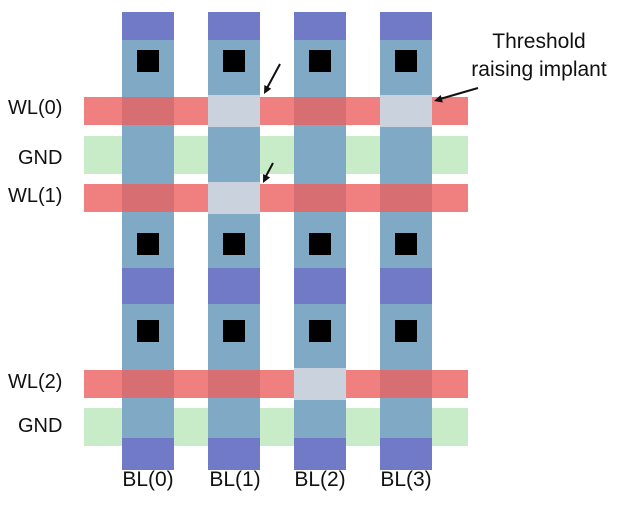 The image size is (630, 505). I want to click on implant-cell-wl0-bl1, so click(234, 111).